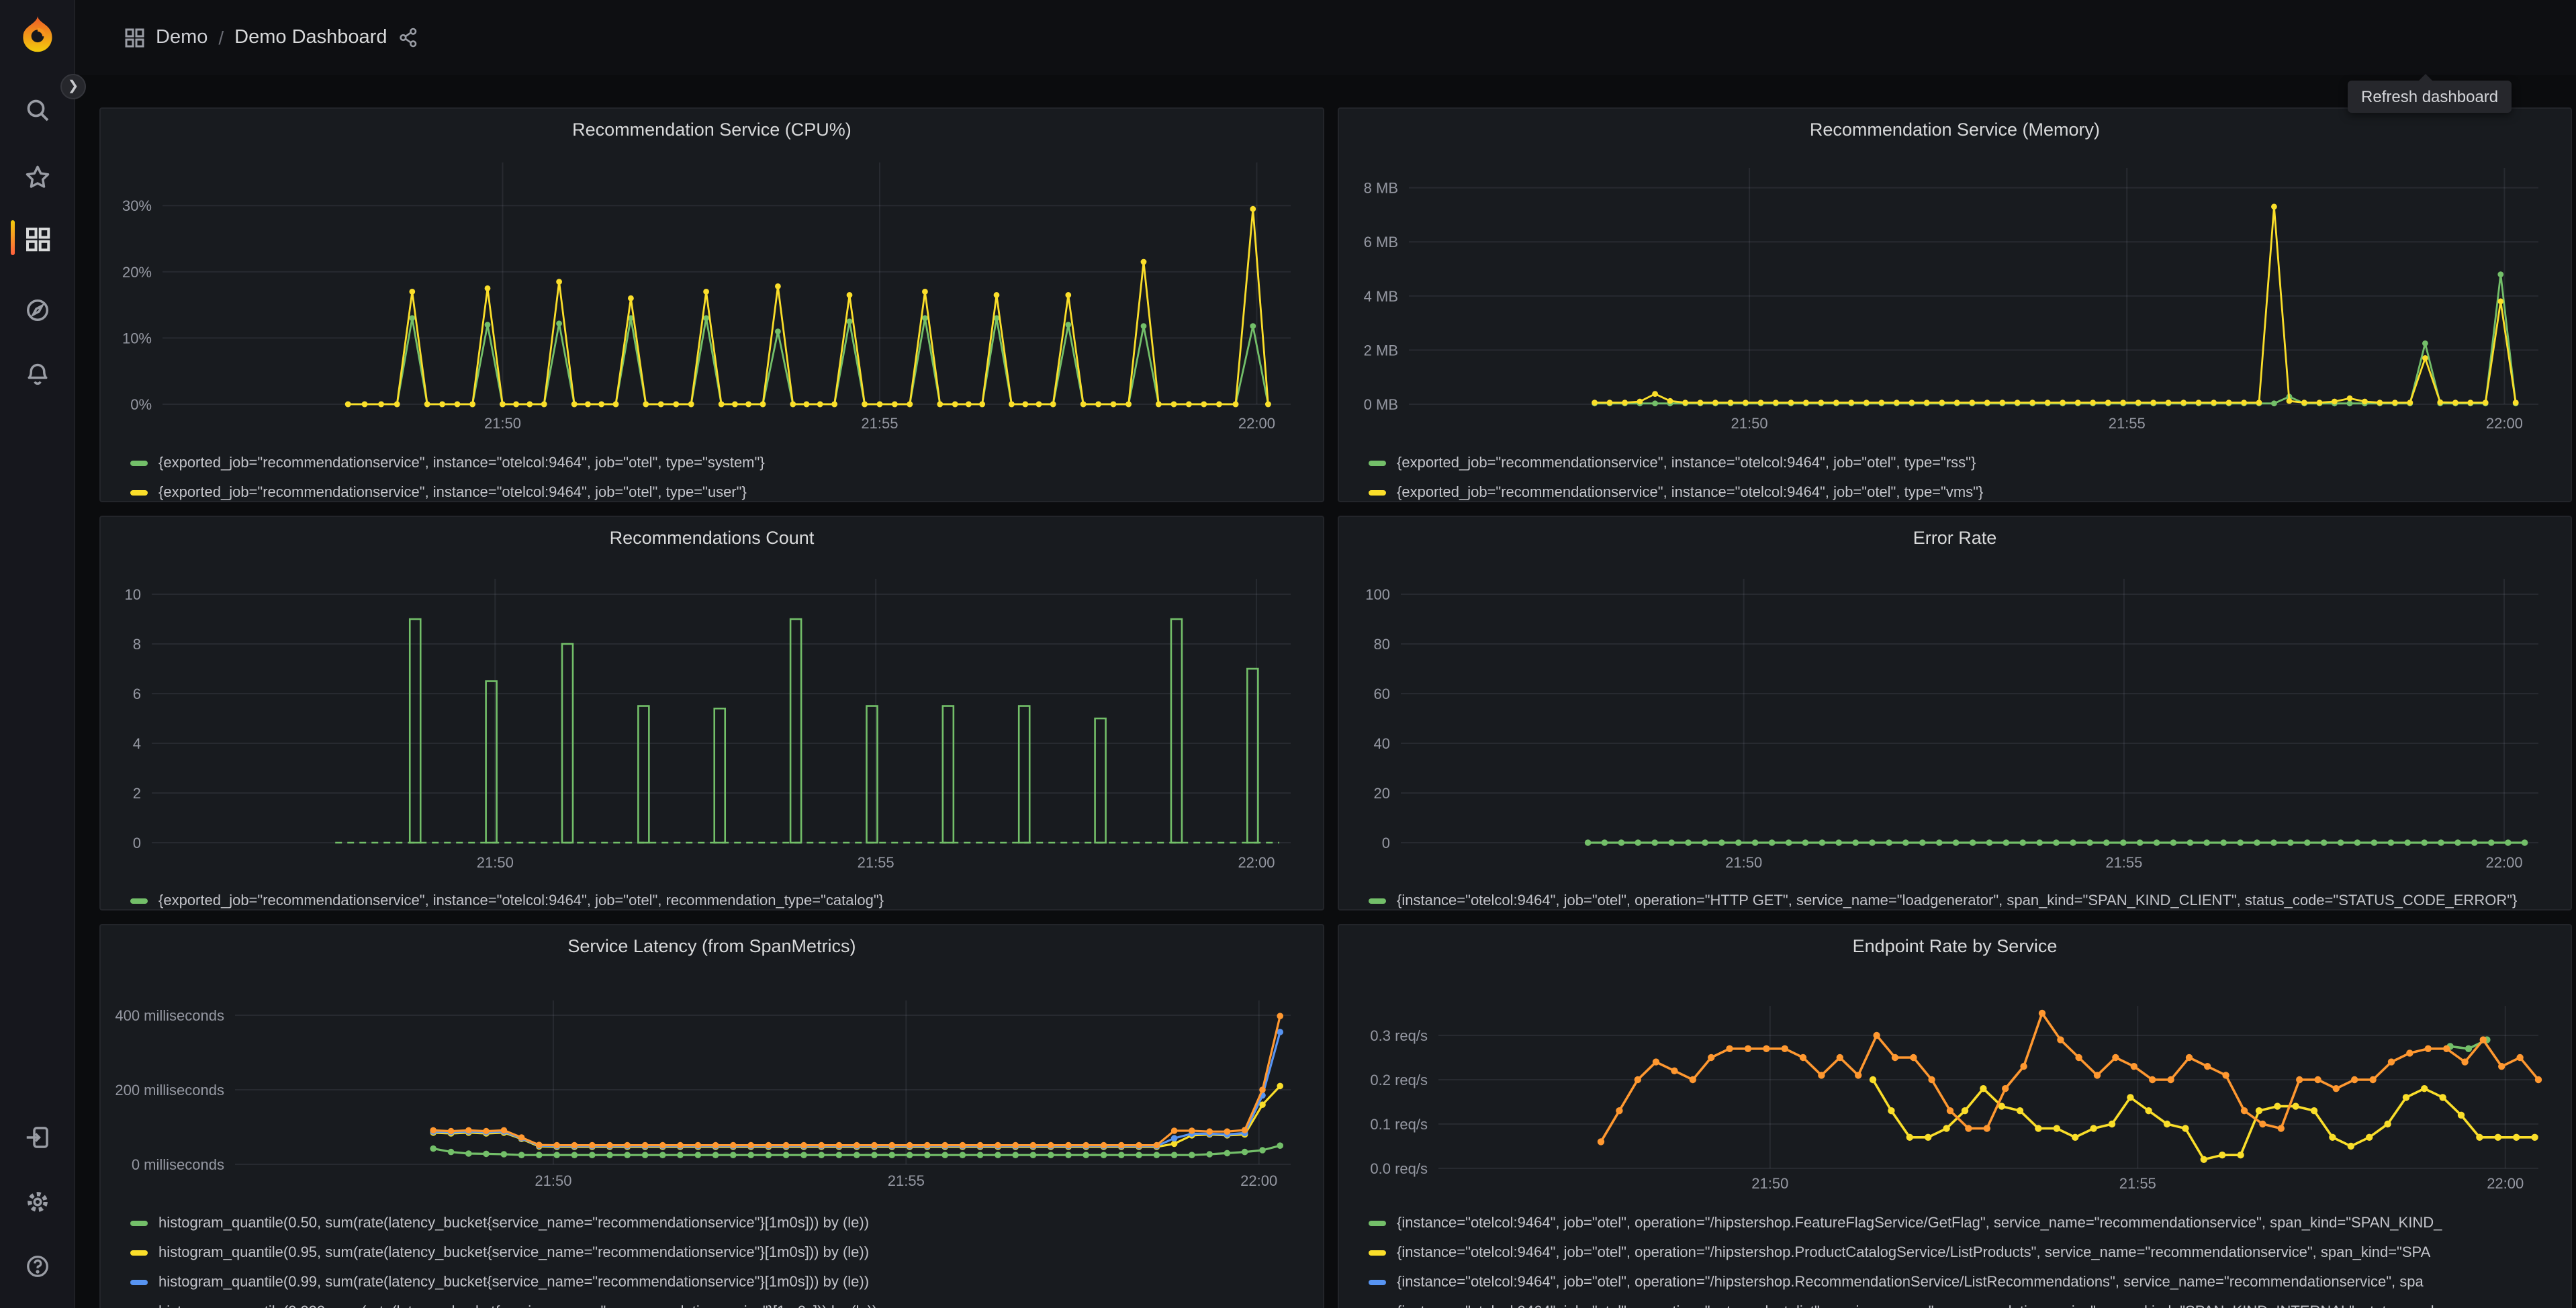 The height and width of the screenshot is (1308, 2576). What do you see at coordinates (310, 38) in the screenshot?
I see `breadcrumb-page: Demo Dashboard` at bounding box center [310, 38].